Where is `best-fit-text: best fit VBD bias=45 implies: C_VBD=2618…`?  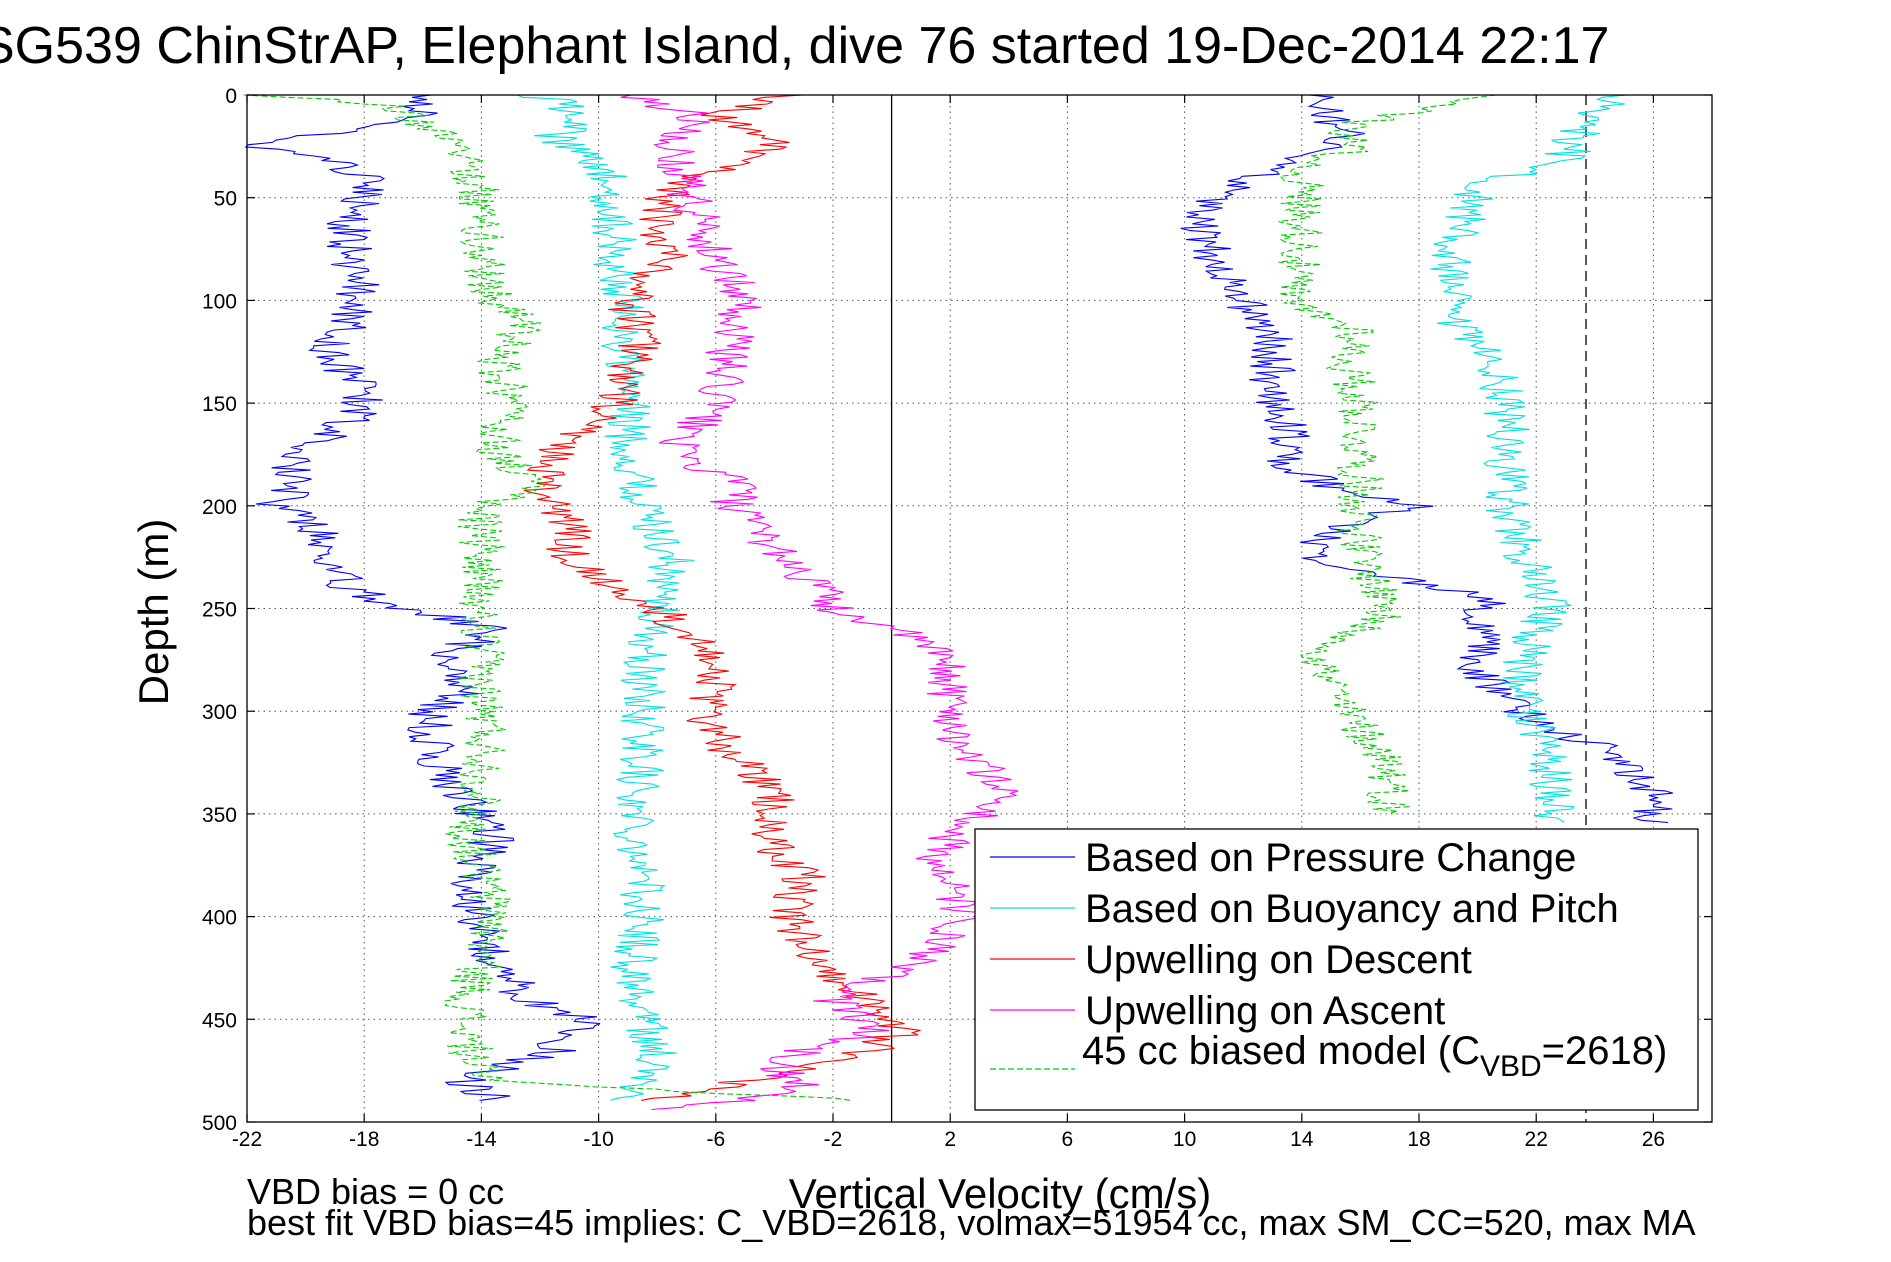
best-fit-text: best fit VBD bias=45 implies: C_VBD=2618… is located at coordinates (971, 1222).